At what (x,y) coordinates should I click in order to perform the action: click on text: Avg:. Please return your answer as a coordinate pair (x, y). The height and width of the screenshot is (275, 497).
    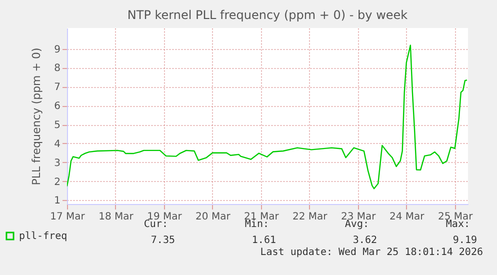
    Looking at the image, I should click on (356, 224).